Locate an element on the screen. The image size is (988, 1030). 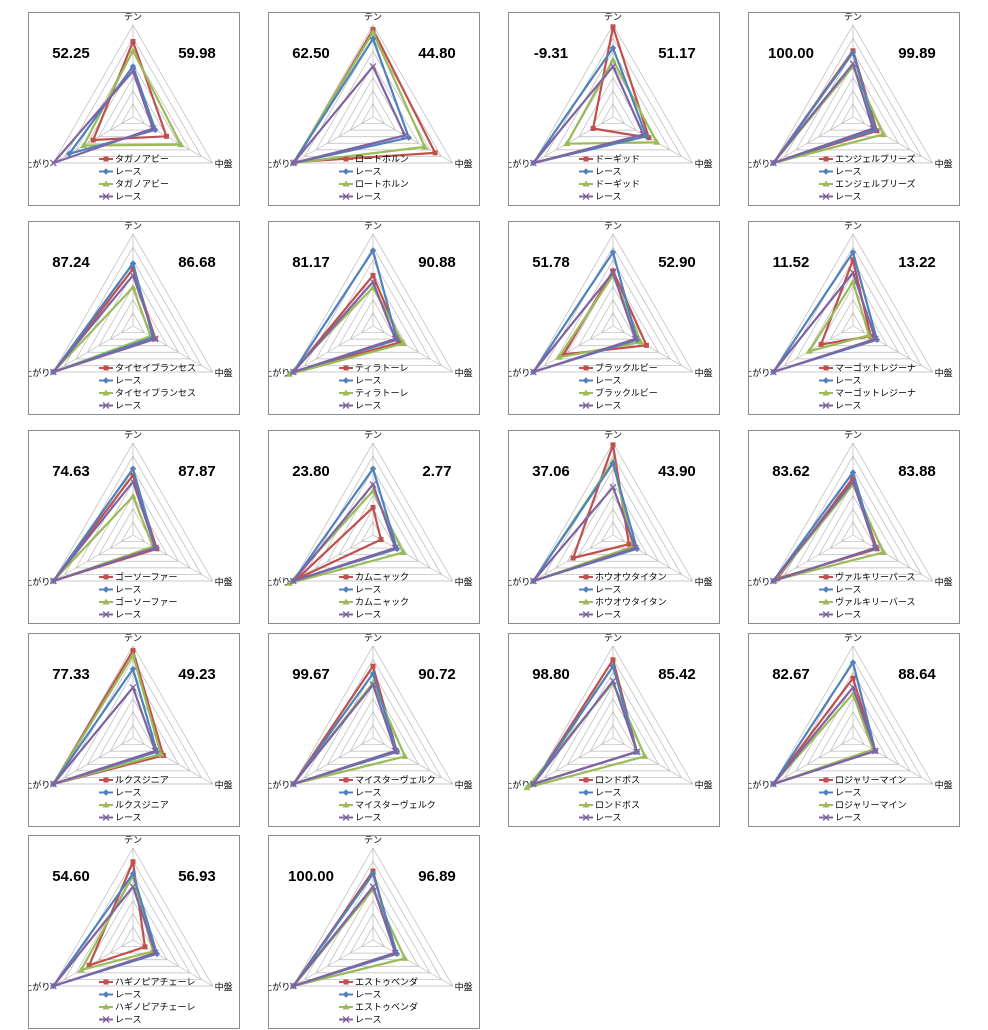
left-value: -9.31 is located at coordinates (551, 53).